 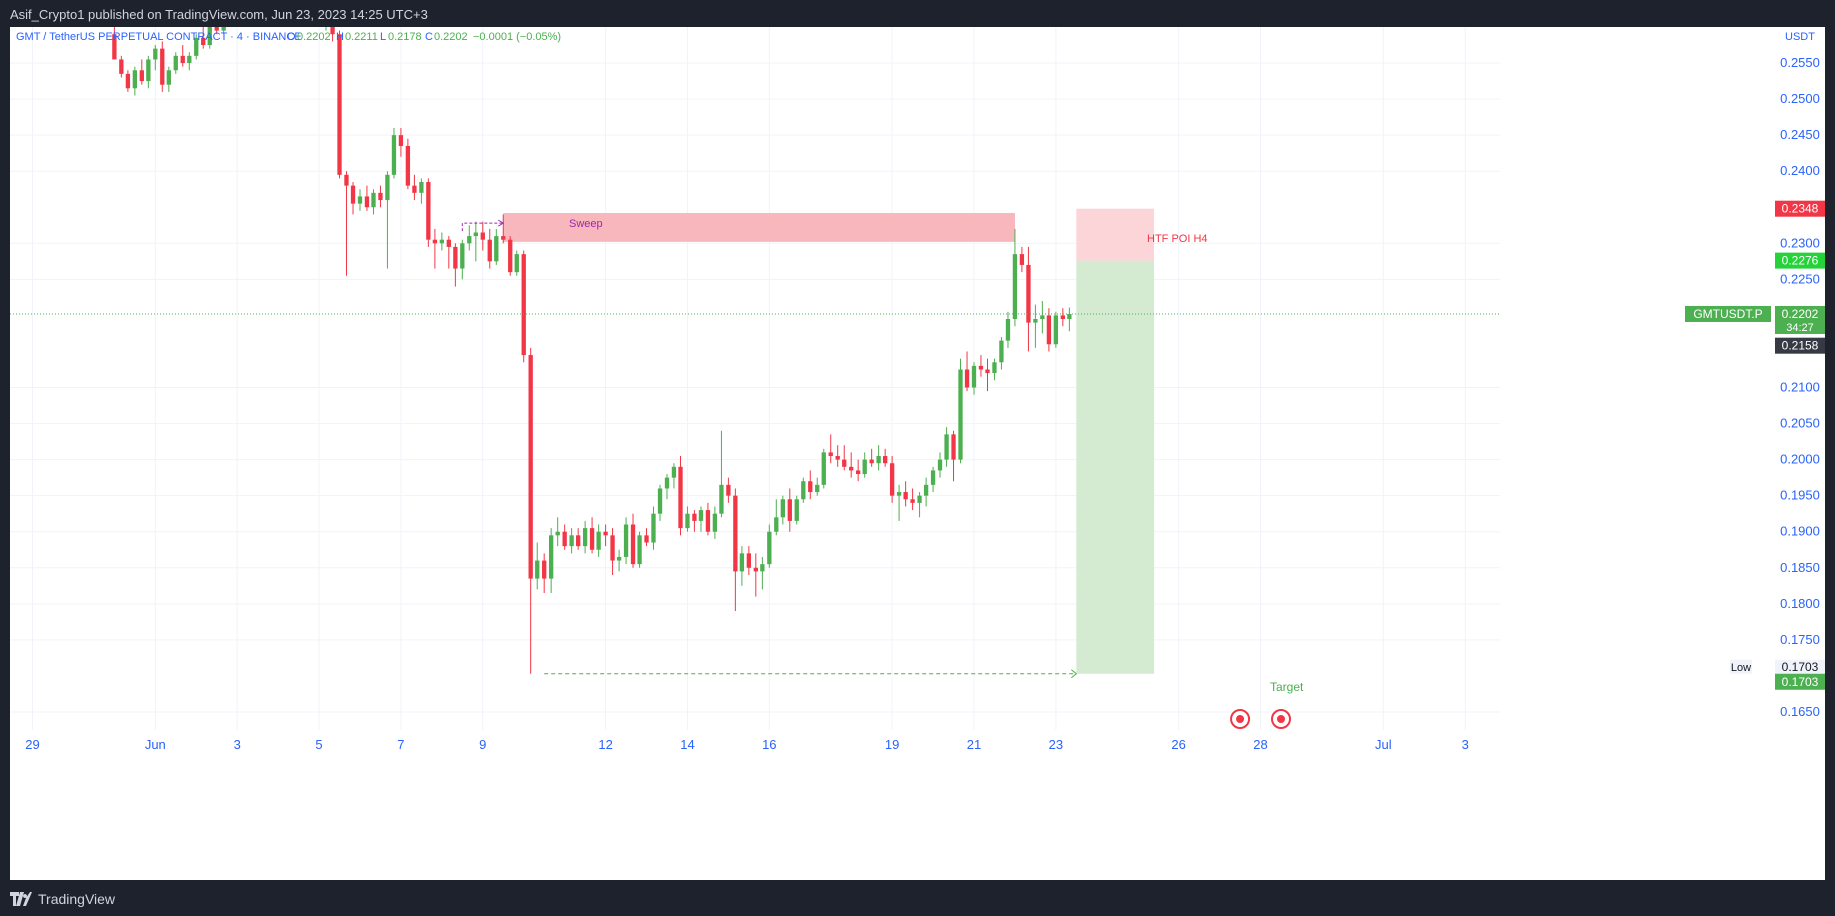 What do you see at coordinates (1287, 687) in the screenshot?
I see `target-label: Target` at bounding box center [1287, 687].